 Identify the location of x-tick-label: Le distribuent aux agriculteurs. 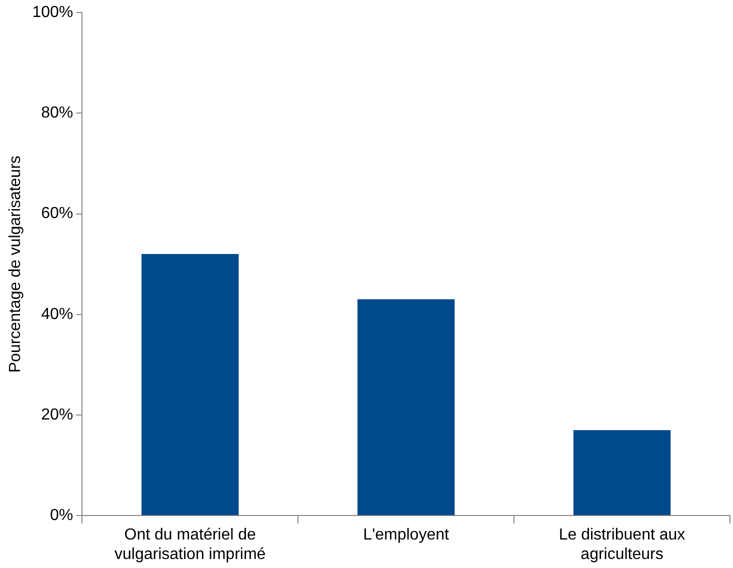
(622, 544).